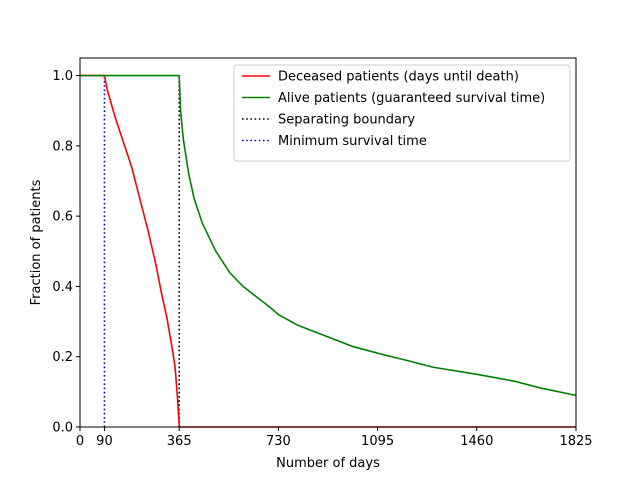 The height and width of the screenshot is (480, 640). What do you see at coordinates (352, 141) in the screenshot?
I see `legend-label: Minimum survival time` at bounding box center [352, 141].